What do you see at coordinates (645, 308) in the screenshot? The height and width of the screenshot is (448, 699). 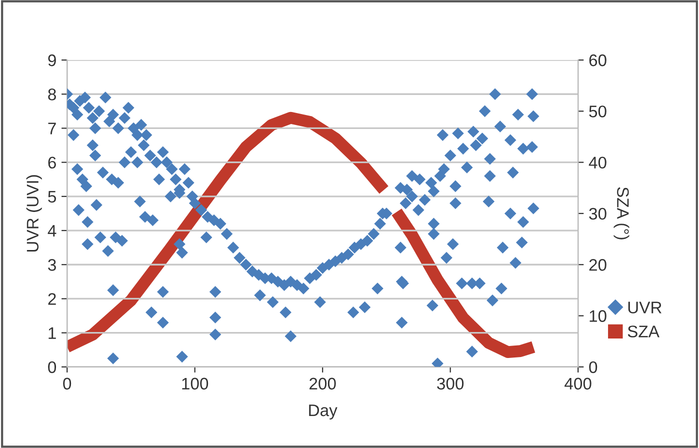 I see `legend-label: UVR` at bounding box center [645, 308].